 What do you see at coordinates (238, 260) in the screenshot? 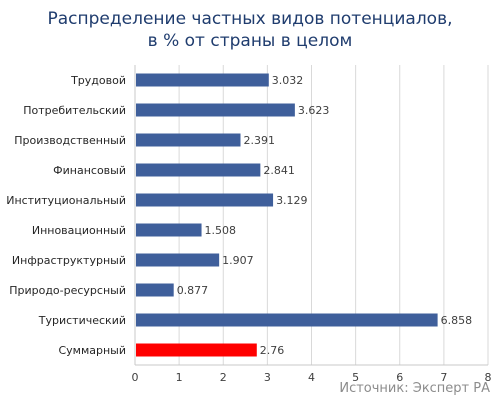
I see `data-label: 1.907` at bounding box center [238, 260].